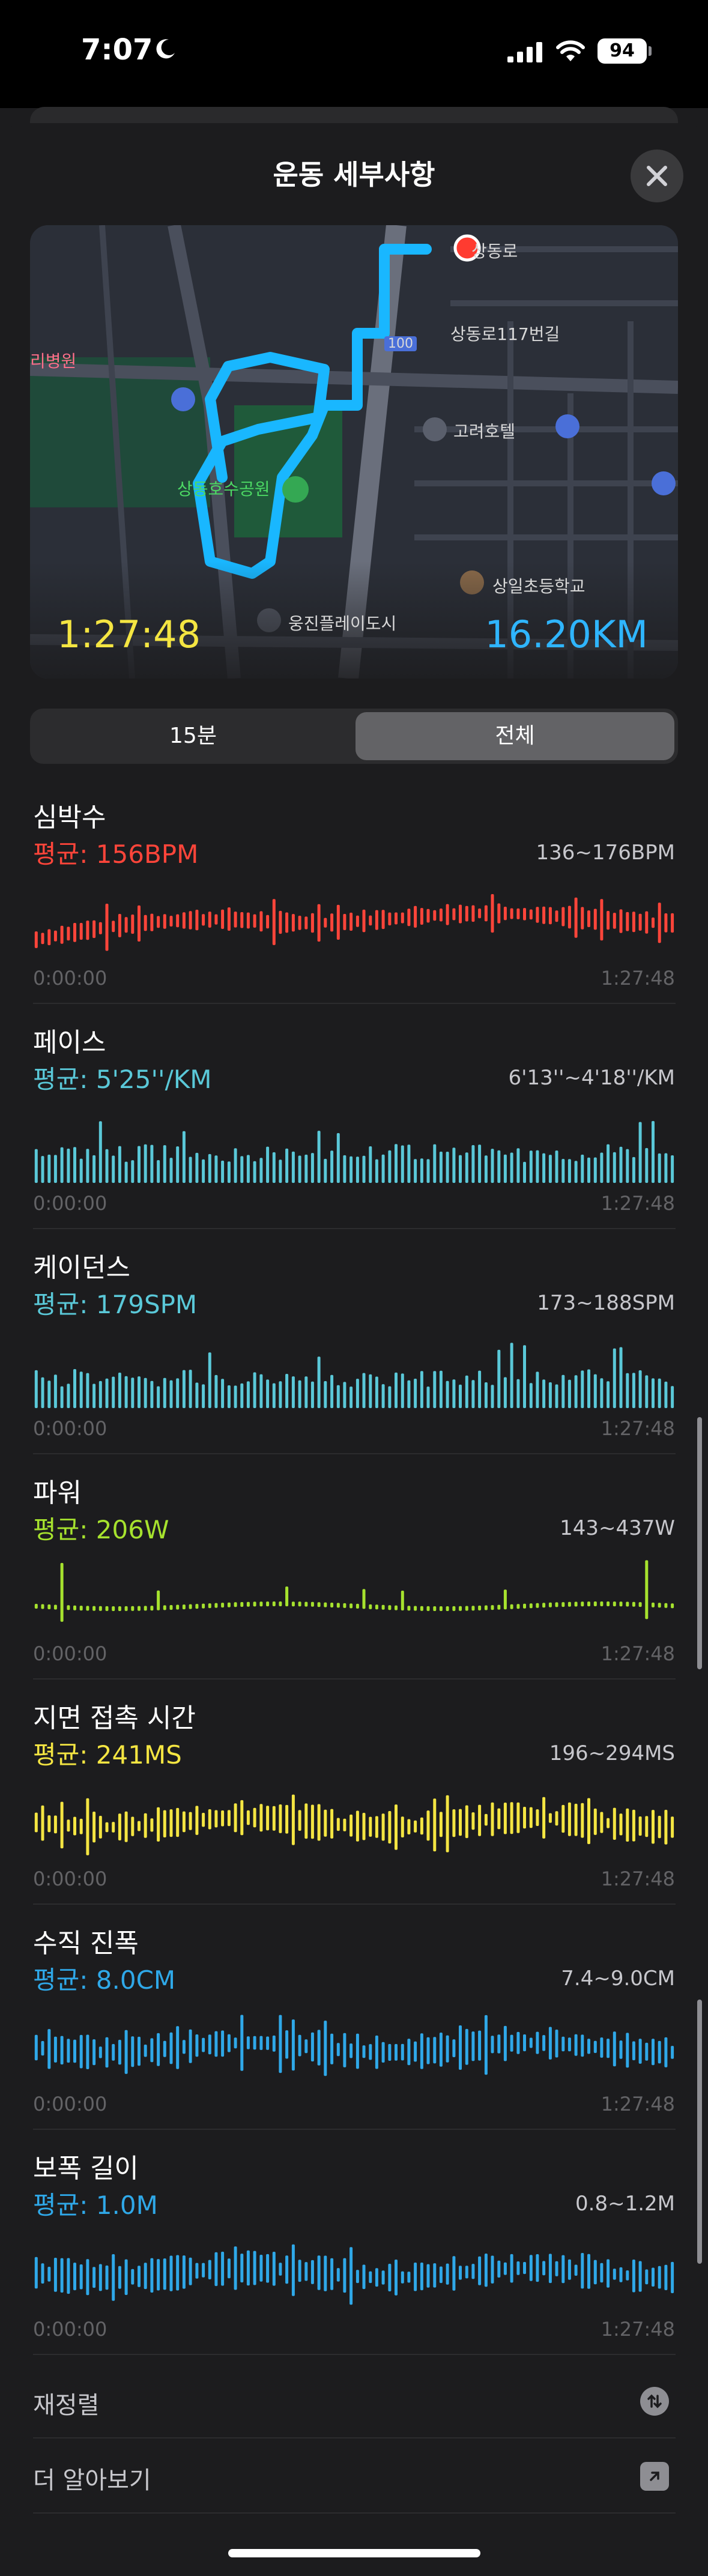 The image size is (708, 2576). What do you see at coordinates (354, 2476) in the screenshot?
I see `learn-more-row: 더 알아보기` at bounding box center [354, 2476].